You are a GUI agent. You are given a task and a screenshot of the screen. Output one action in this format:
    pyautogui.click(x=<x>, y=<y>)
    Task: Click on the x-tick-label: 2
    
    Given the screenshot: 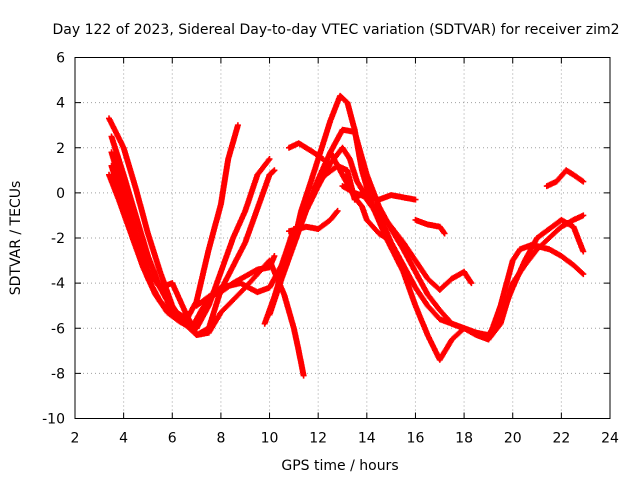 What is the action you would take?
    pyautogui.click(x=75, y=439)
    